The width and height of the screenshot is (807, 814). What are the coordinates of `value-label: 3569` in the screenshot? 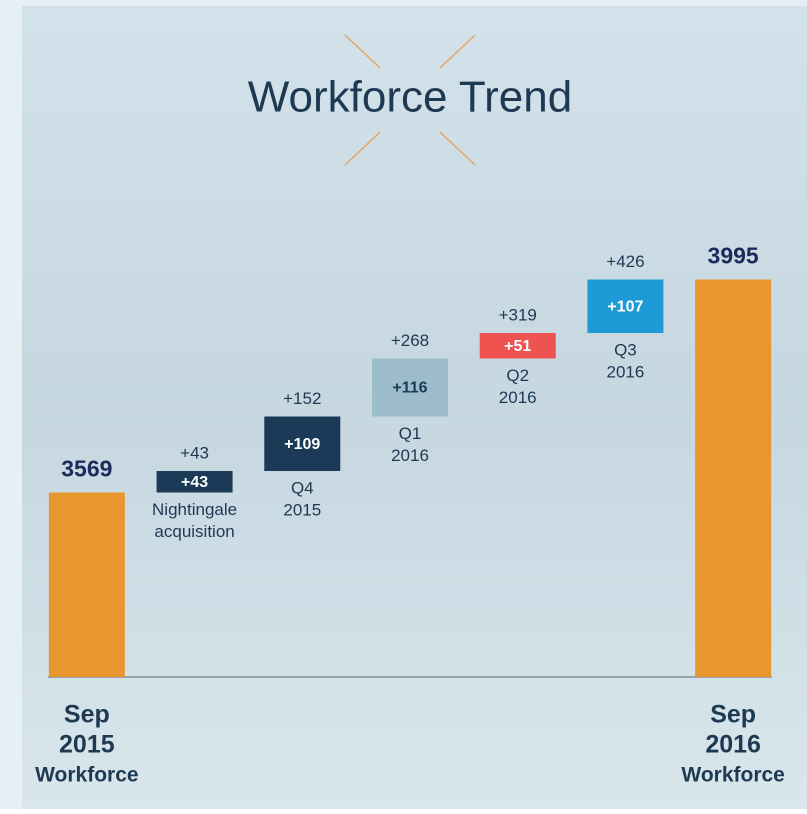 It's located at (86, 469).